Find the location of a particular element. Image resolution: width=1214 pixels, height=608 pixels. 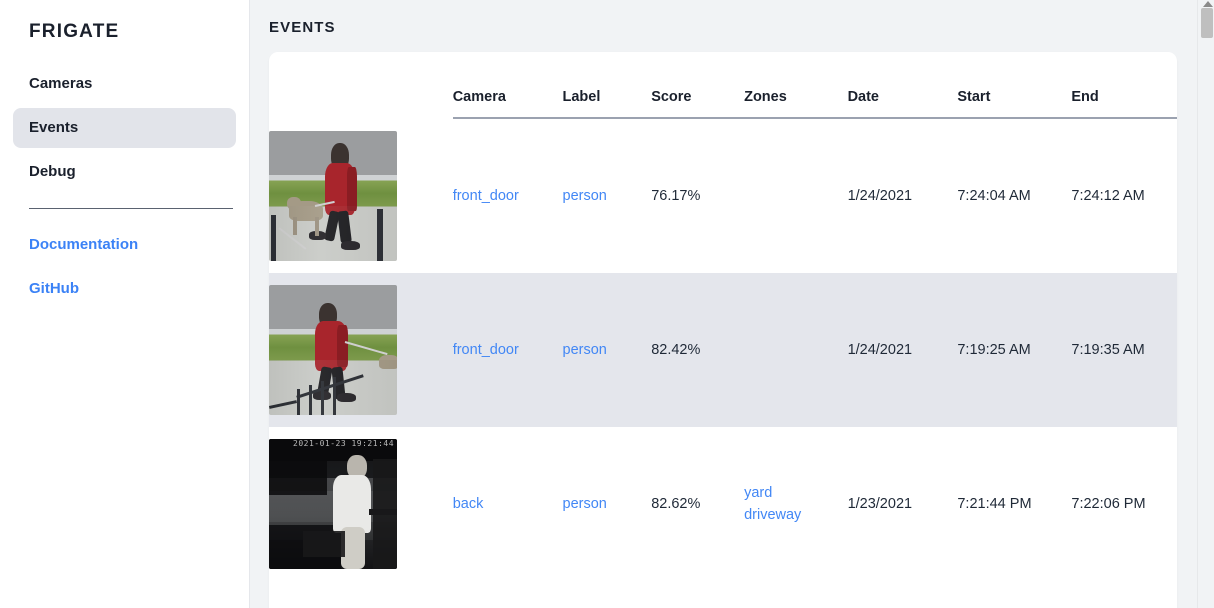

event-camera-cell: back is located at coordinates (508, 504).